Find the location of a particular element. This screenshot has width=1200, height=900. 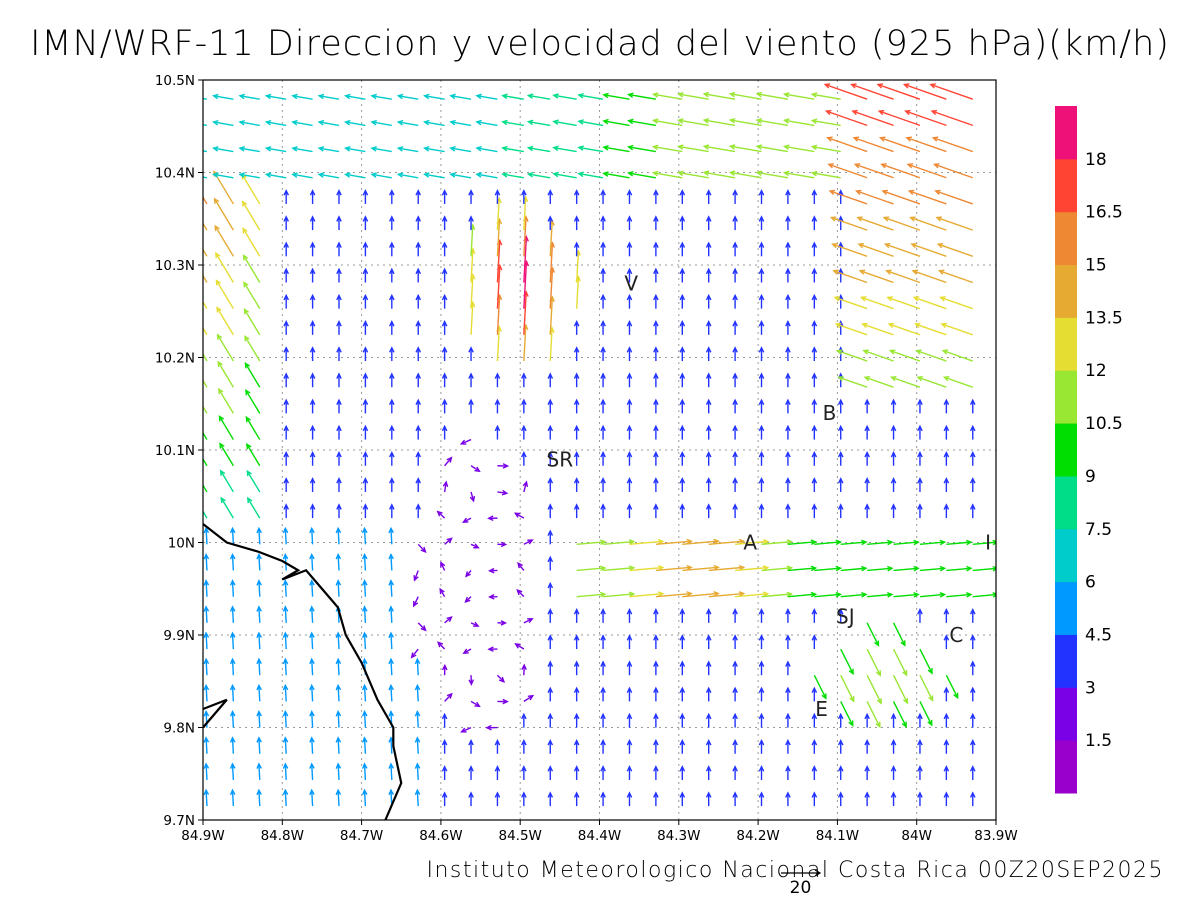

x-tick-label: 84.4W is located at coordinates (599, 836).